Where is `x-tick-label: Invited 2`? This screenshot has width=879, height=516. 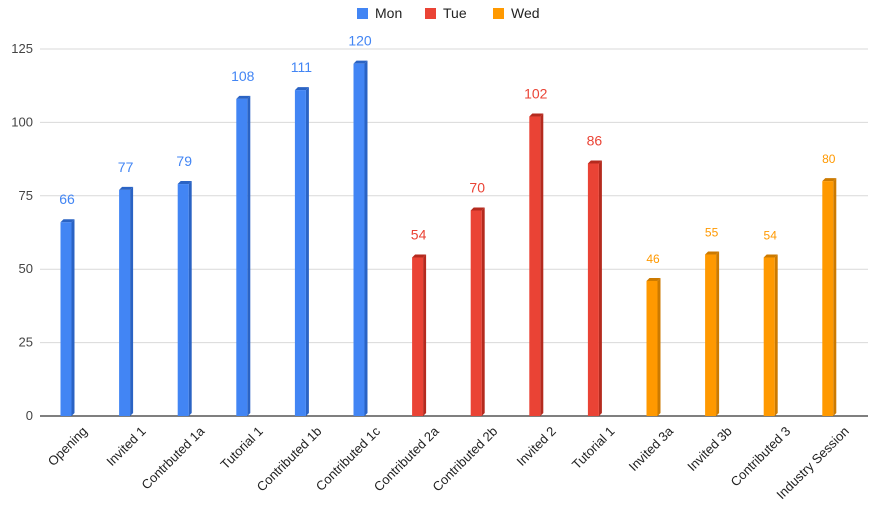 x-tick-label: Invited 2 is located at coordinates (536, 446).